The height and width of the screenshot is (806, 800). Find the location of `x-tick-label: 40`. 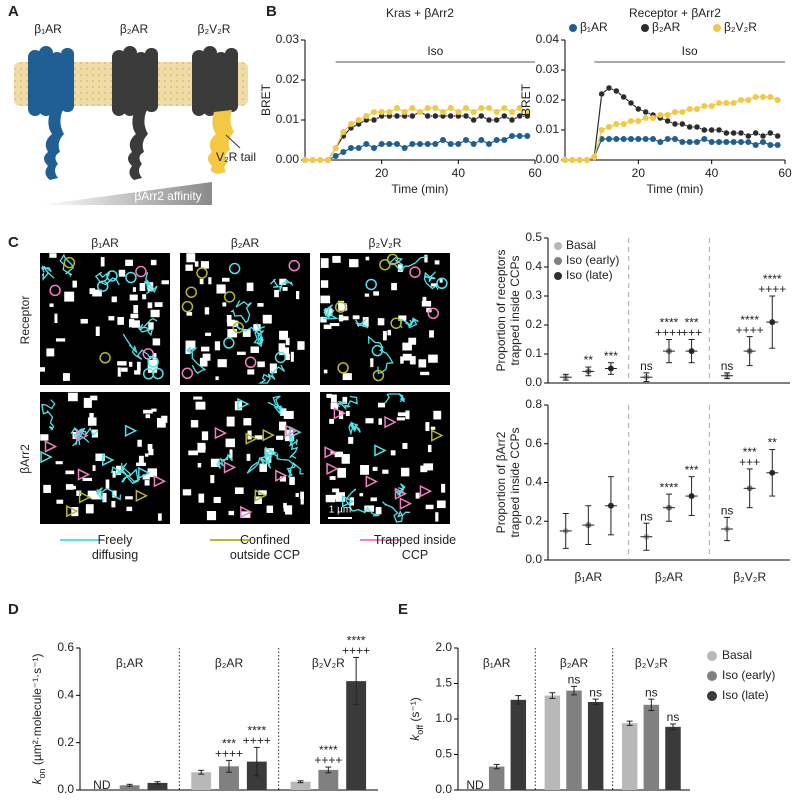

x-tick-label: 40 is located at coordinates (712, 173).